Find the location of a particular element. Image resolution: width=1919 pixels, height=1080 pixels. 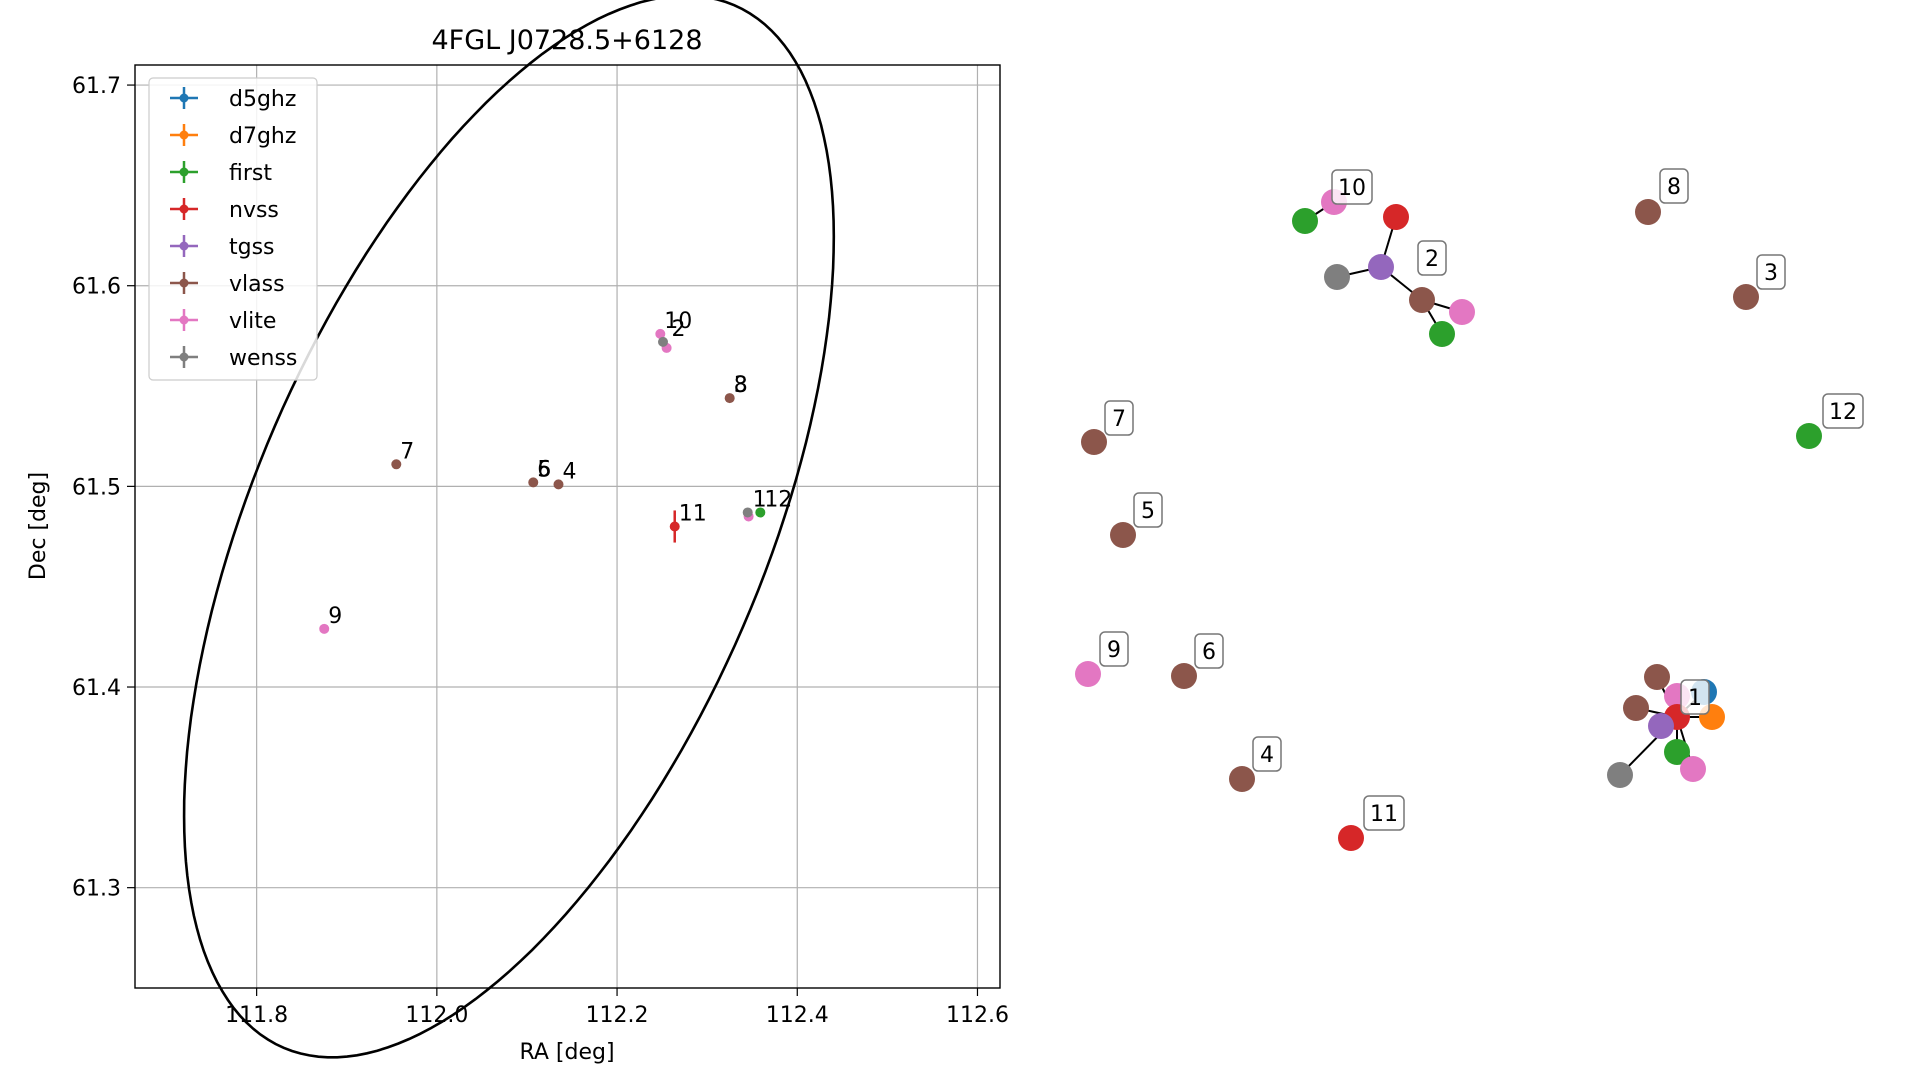

legend-label-wenss: wenss is located at coordinates (263, 358).